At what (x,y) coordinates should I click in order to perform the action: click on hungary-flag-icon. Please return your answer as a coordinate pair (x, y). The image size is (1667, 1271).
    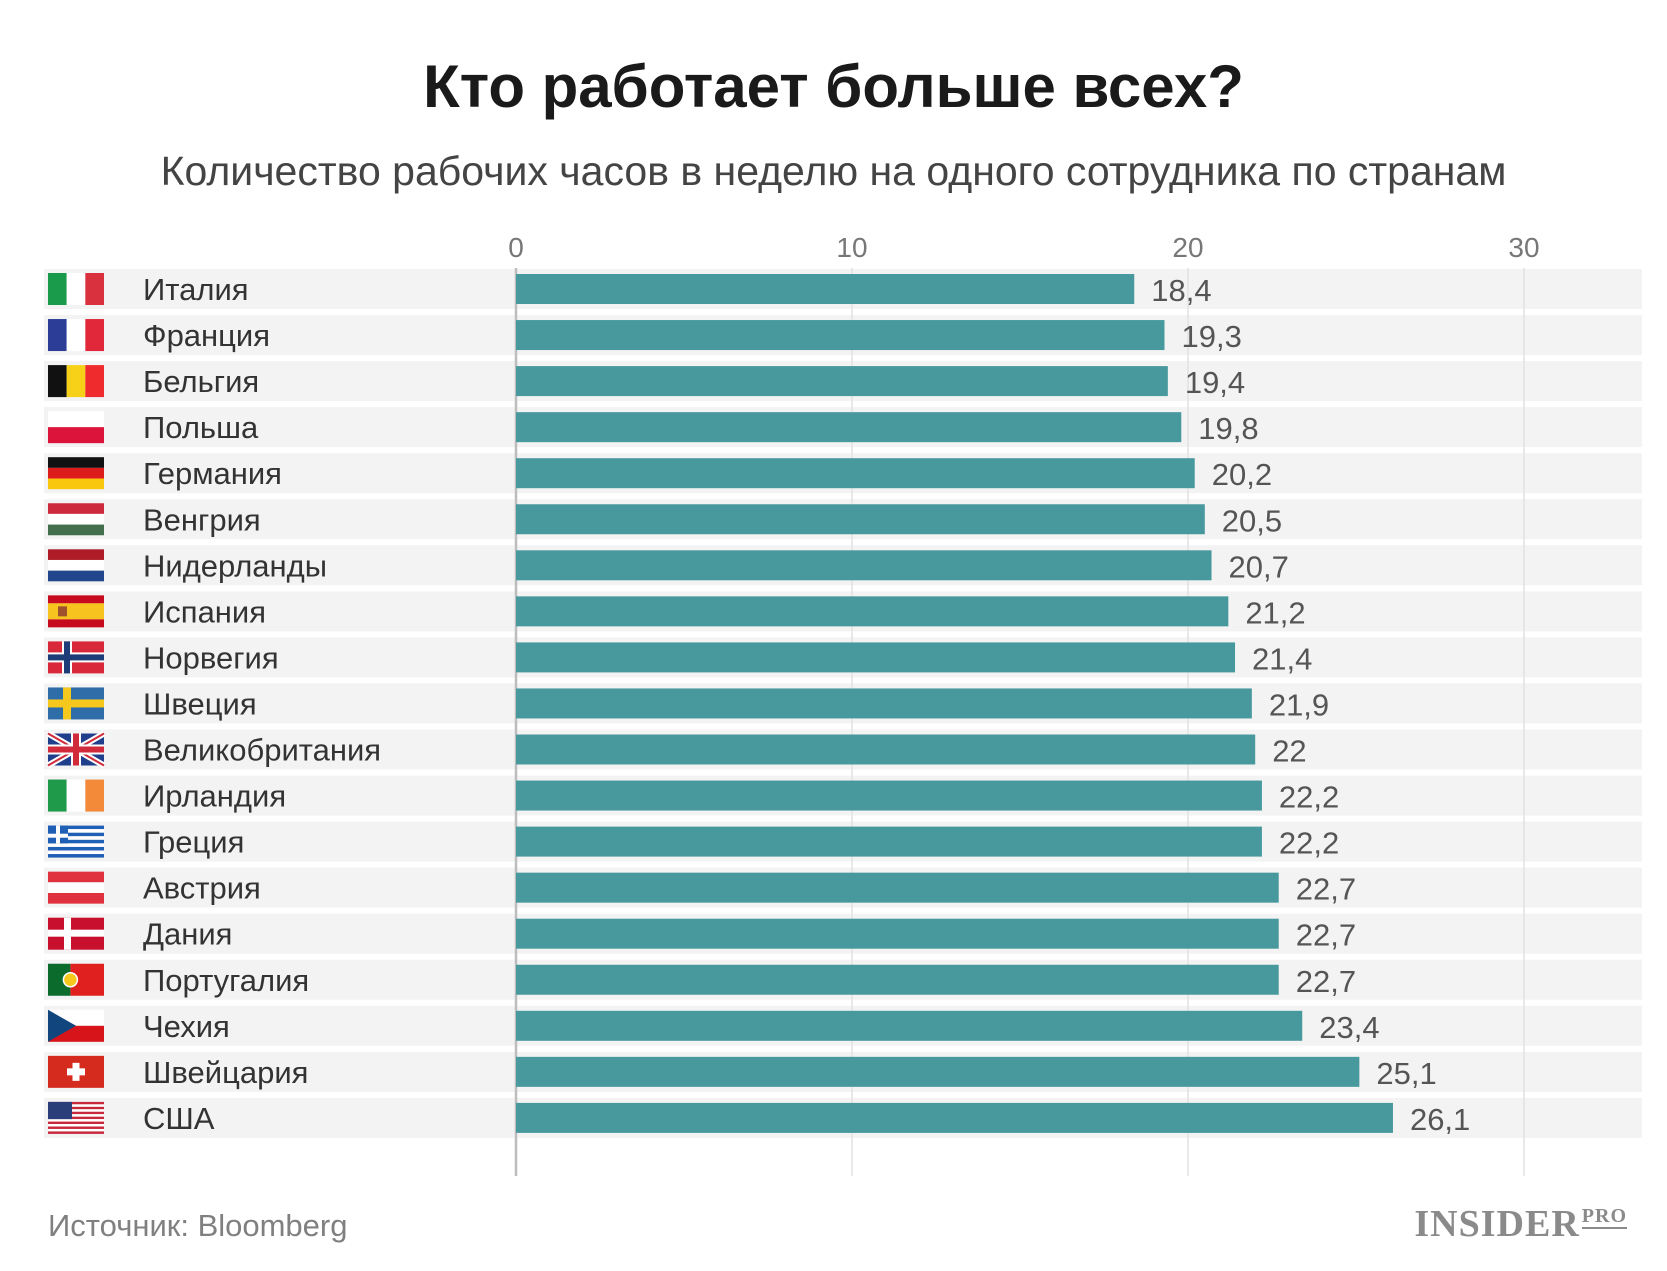
    Looking at the image, I should click on (76, 519).